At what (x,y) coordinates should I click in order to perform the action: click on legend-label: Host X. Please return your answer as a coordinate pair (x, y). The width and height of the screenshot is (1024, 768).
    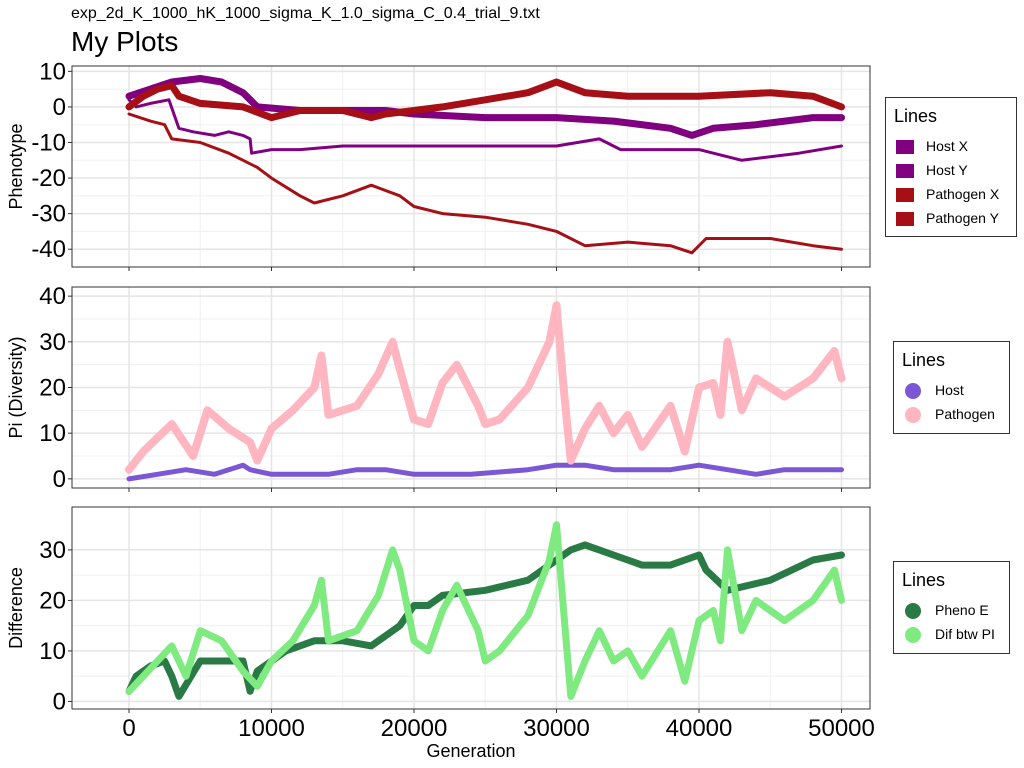
    Looking at the image, I should click on (947, 146).